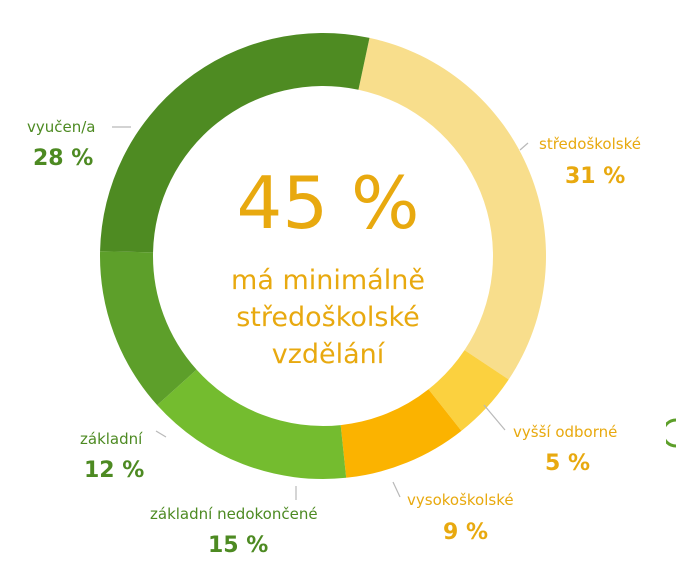 The image size is (677, 565). I want to click on slice-label-vysokoskolske: vysokoškolské, so click(460, 500).